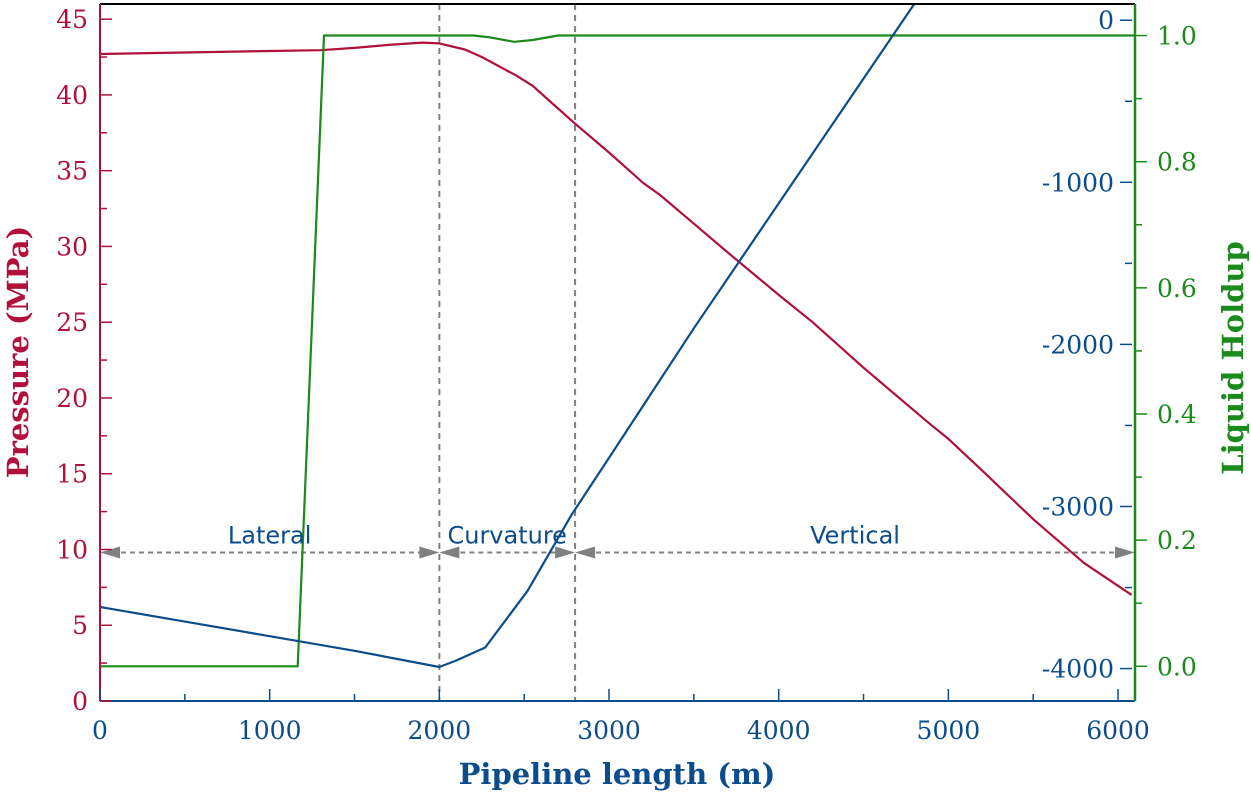 The width and height of the screenshot is (1251, 794). I want to click on x-tick-label: 6000, so click(1118, 730).